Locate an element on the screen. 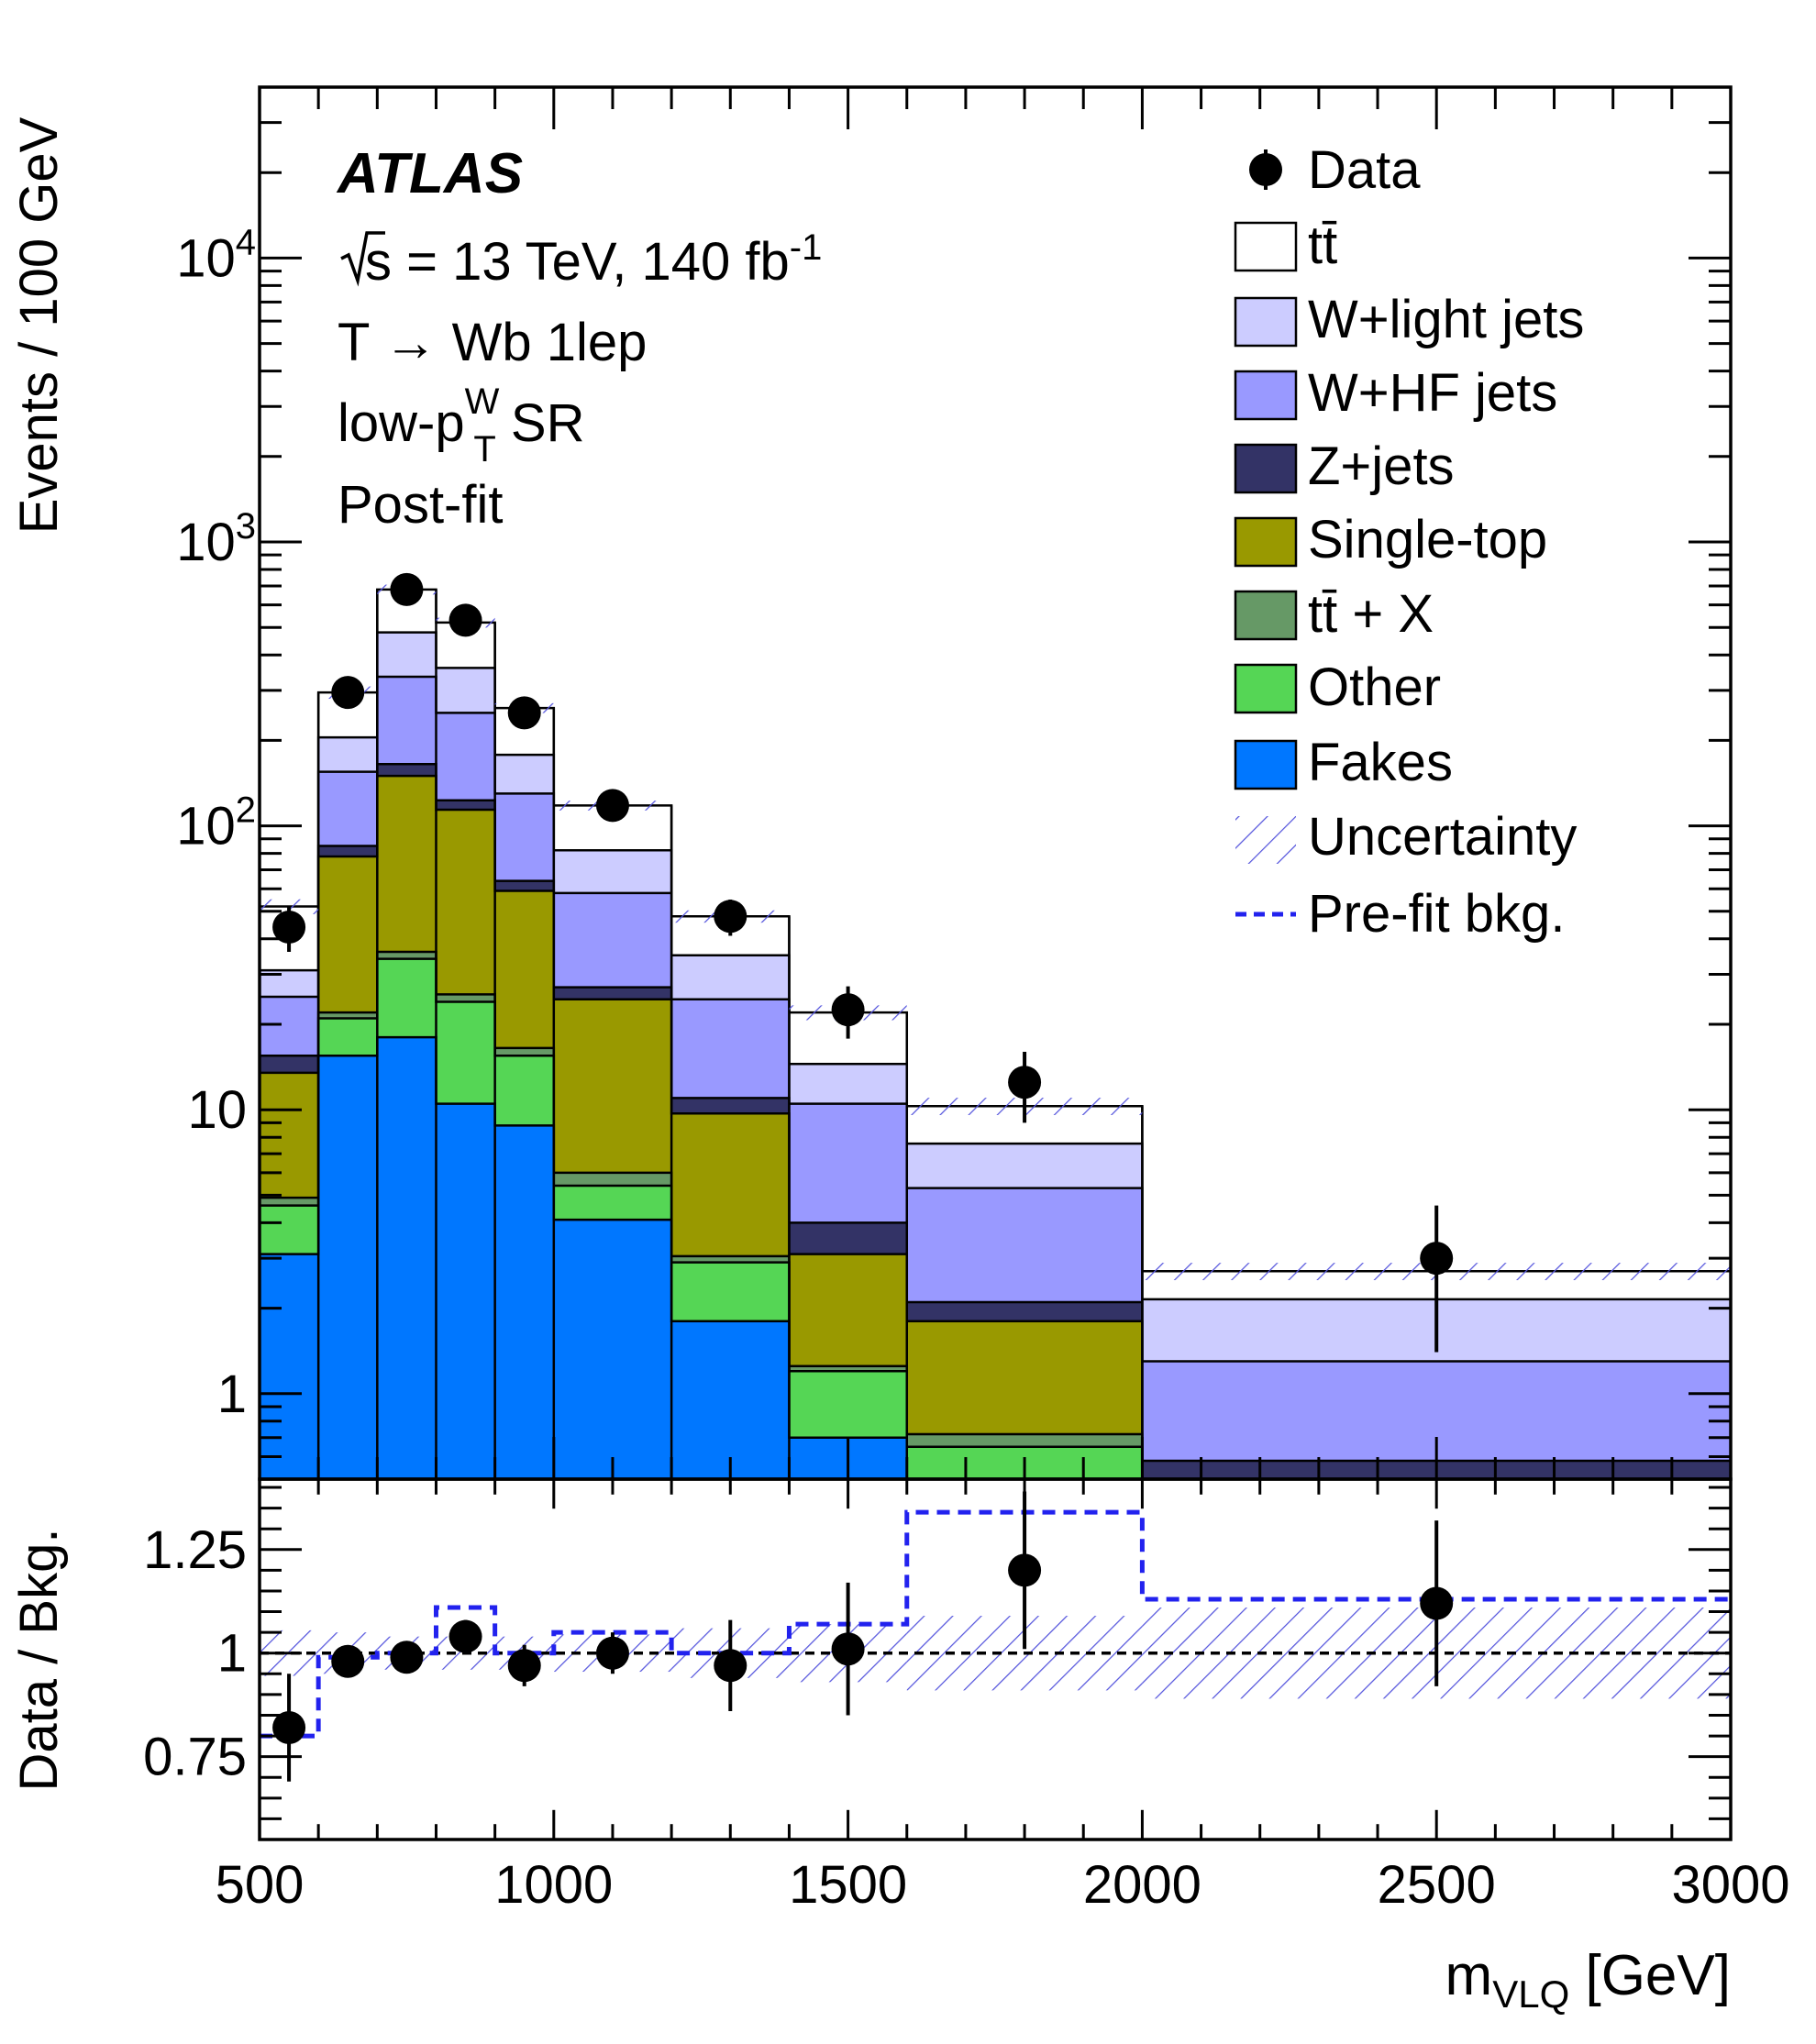  xtick-label-0: 500 is located at coordinates (260, 1885).